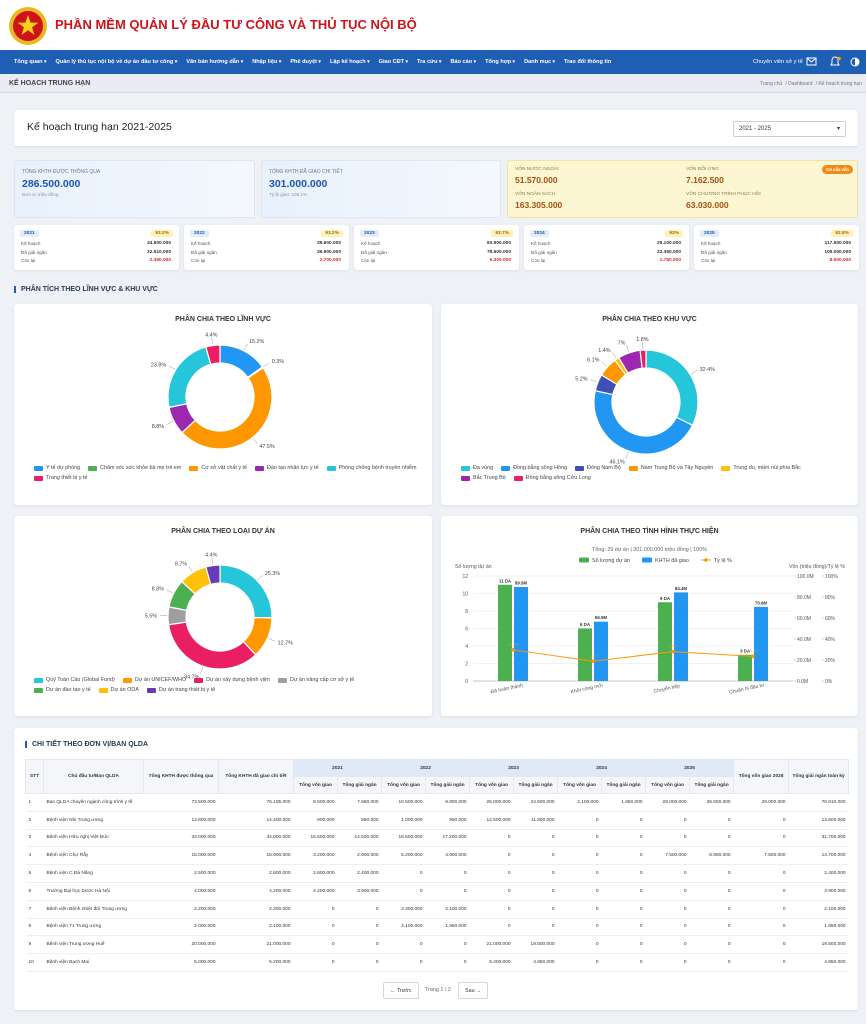 This screenshot has height=1024, width=866. Describe the element at coordinates (539, 62) in the screenshot. I see `nav-item: Danh mục` at that location.